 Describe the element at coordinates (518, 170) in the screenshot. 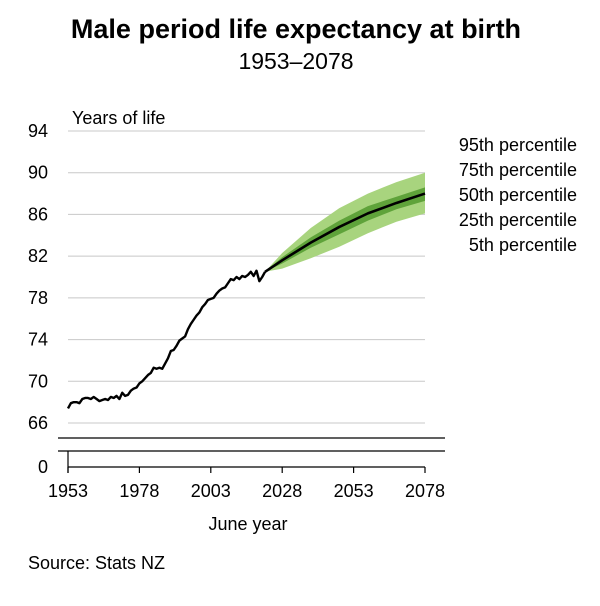

I see `percentile-label: 75th percentile` at that location.